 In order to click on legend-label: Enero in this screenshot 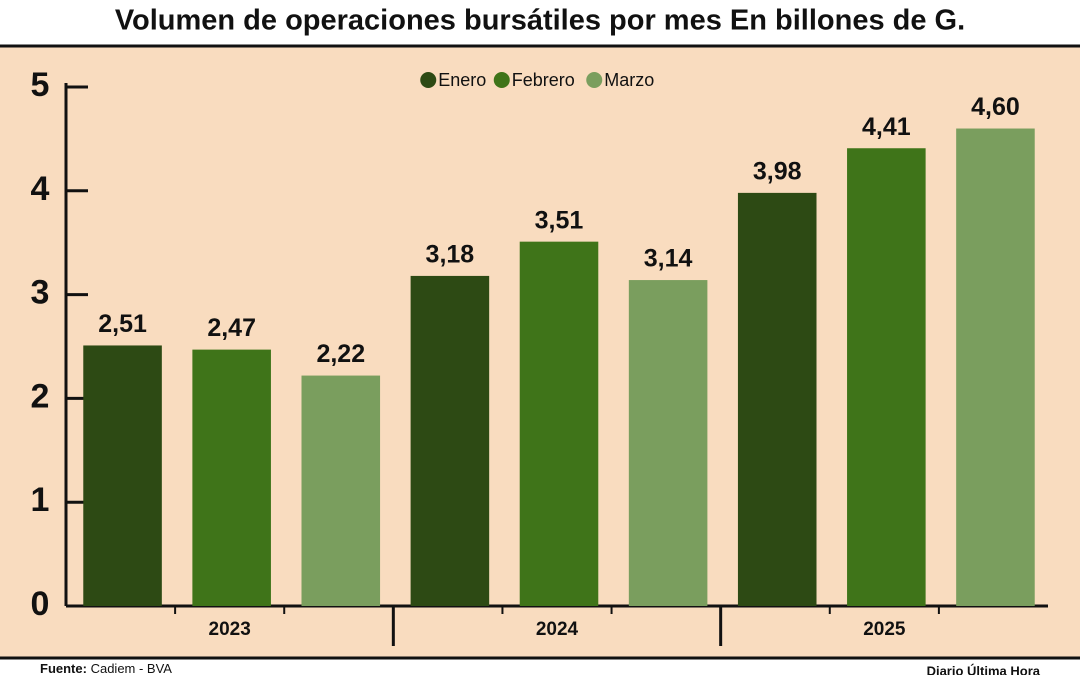, I will do `click(462, 80)`.